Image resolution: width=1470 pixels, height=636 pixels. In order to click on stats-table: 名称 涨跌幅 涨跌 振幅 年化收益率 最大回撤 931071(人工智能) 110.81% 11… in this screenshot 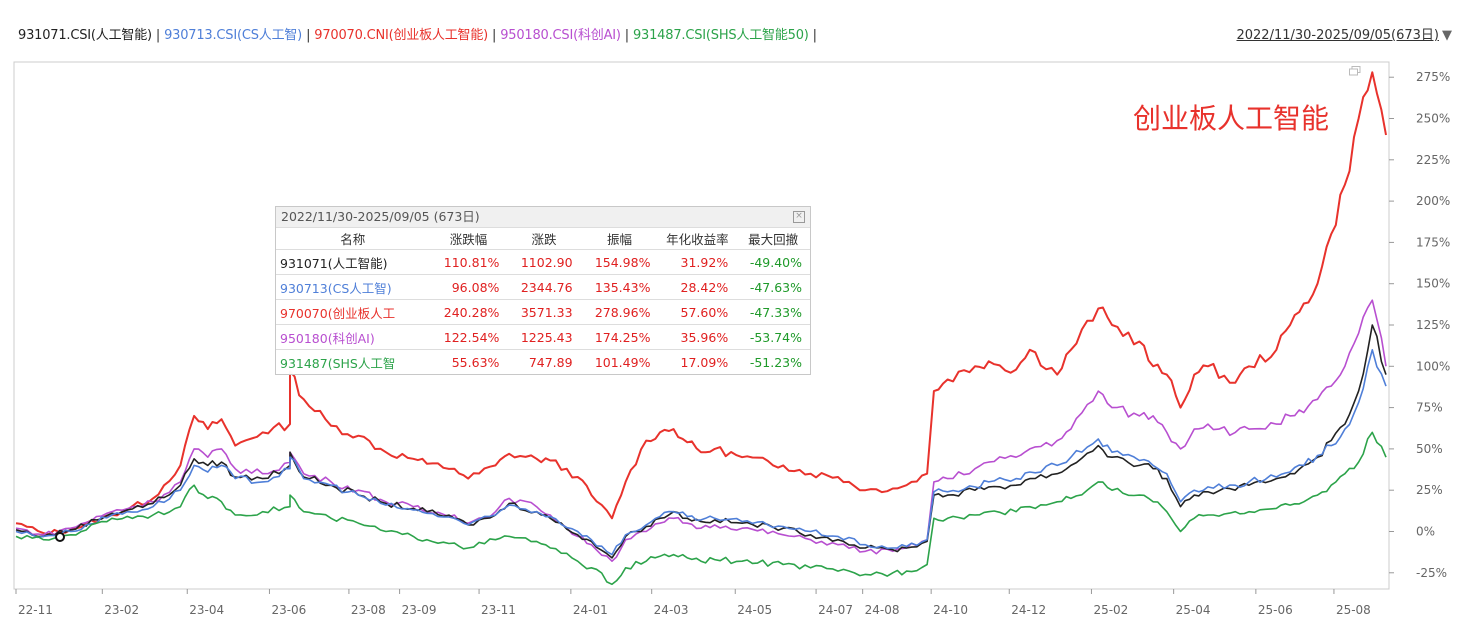, I will do `click(543, 301)`.